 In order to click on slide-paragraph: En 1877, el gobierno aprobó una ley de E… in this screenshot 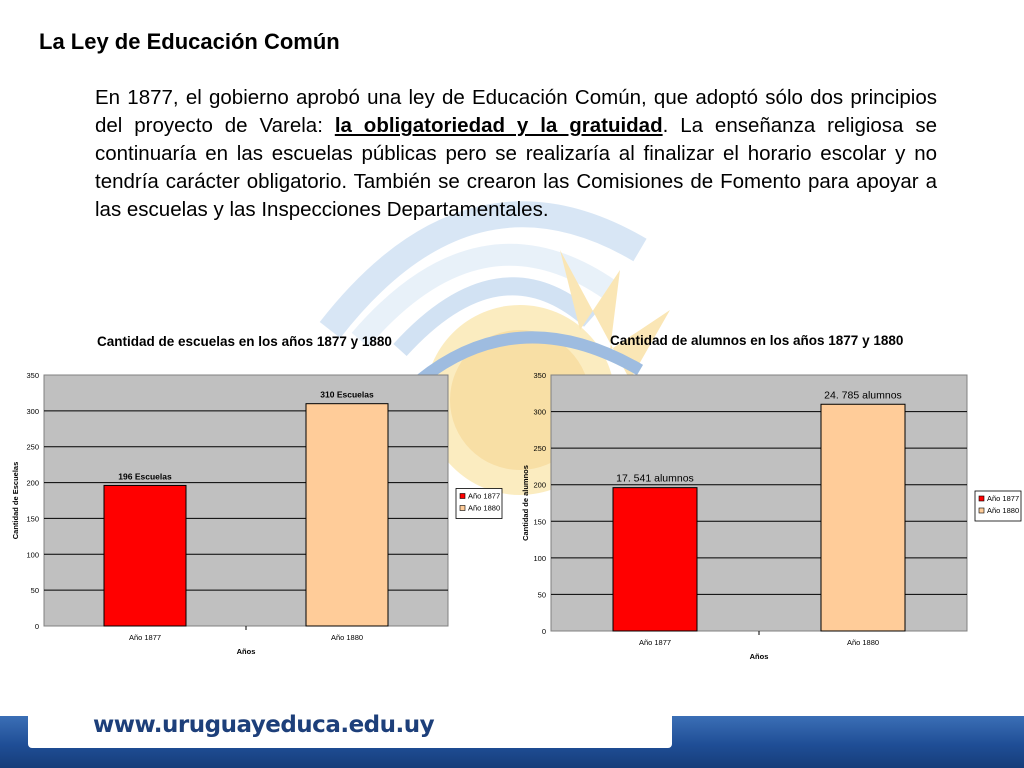, I will do `click(516, 154)`.